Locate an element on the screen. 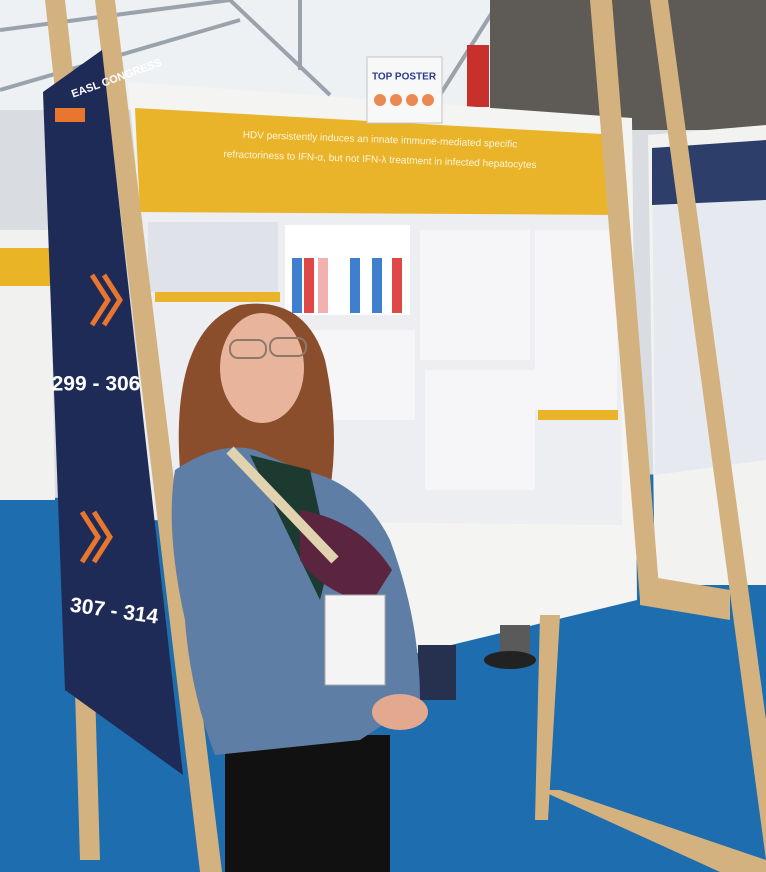  sign-icons is located at coordinates (404, 100).